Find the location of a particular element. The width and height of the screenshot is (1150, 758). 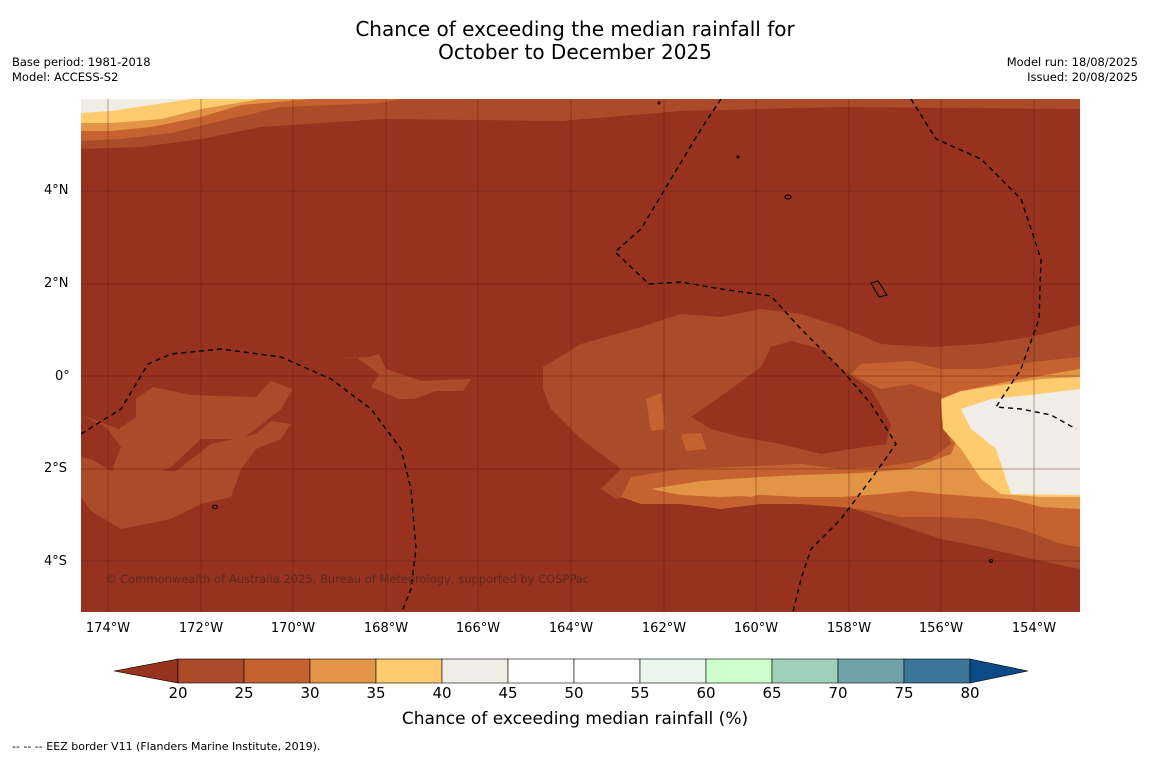

lon-label-156w: 156°W is located at coordinates (941, 628).